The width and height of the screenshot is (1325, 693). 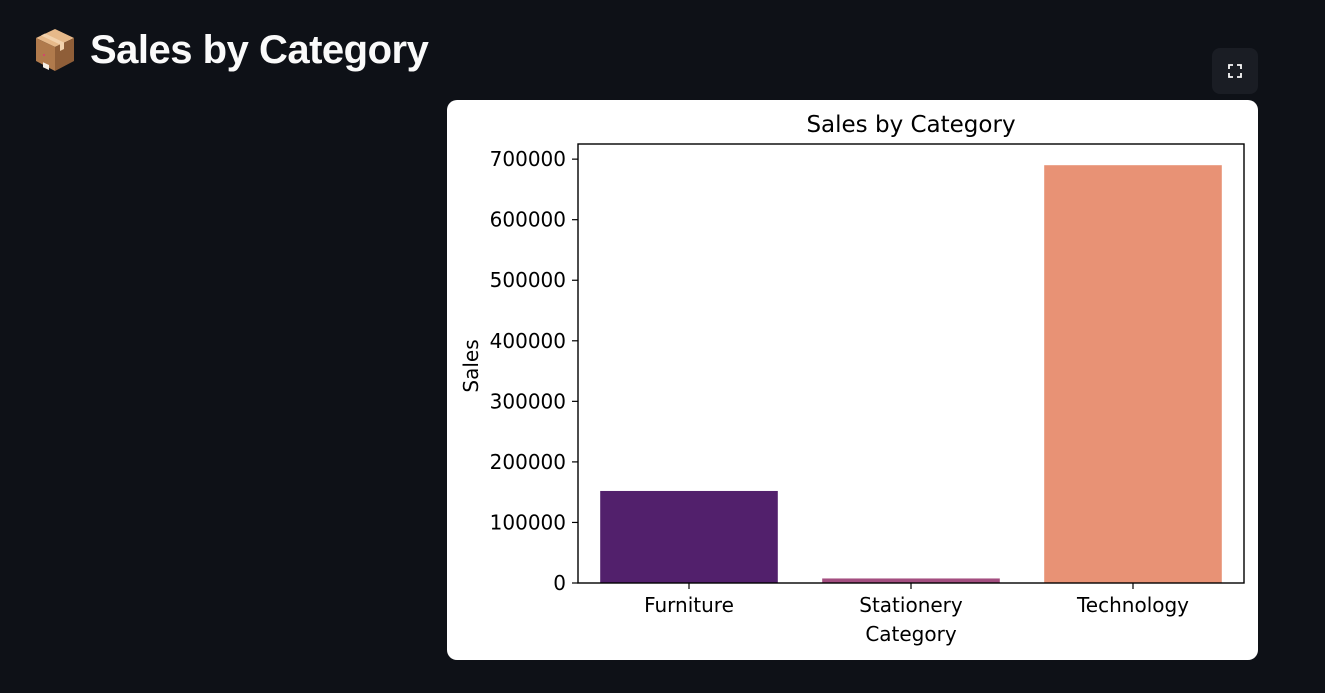 I want to click on fullscreen-button, so click(x=1235, y=71).